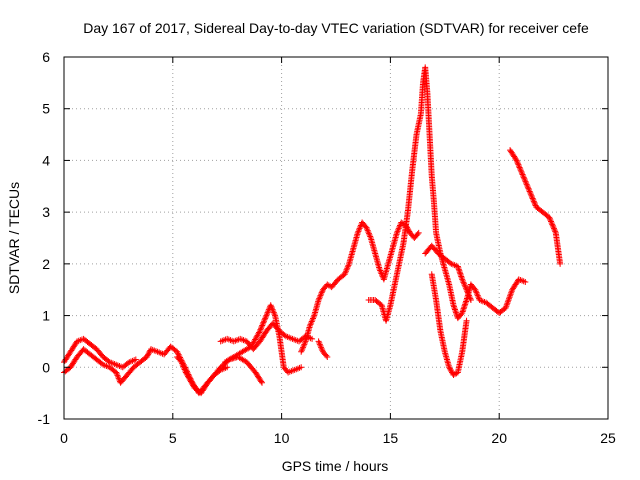 The width and height of the screenshot is (640, 480). What do you see at coordinates (46, 316) in the screenshot?
I see `y-tick-label: 1` at bounding box center [46, 316].